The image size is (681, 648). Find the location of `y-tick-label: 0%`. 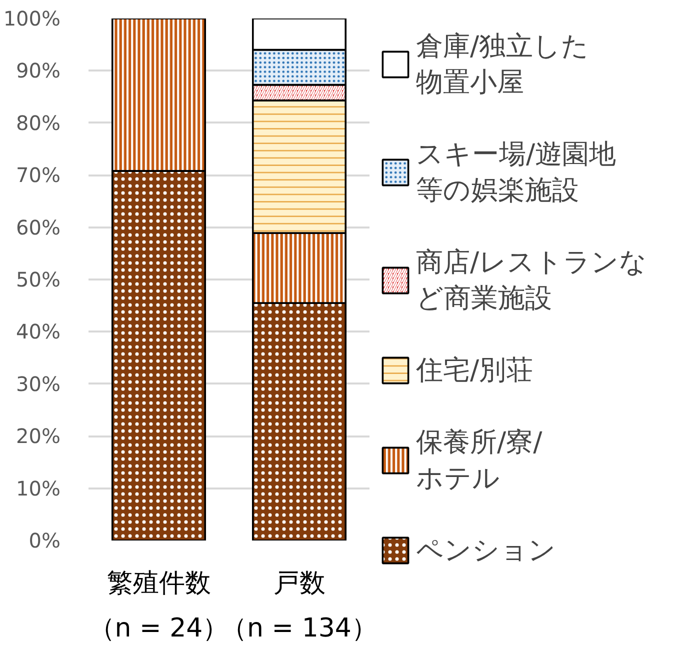

y-tick-label: 0% is located at coordinates (44, 540).